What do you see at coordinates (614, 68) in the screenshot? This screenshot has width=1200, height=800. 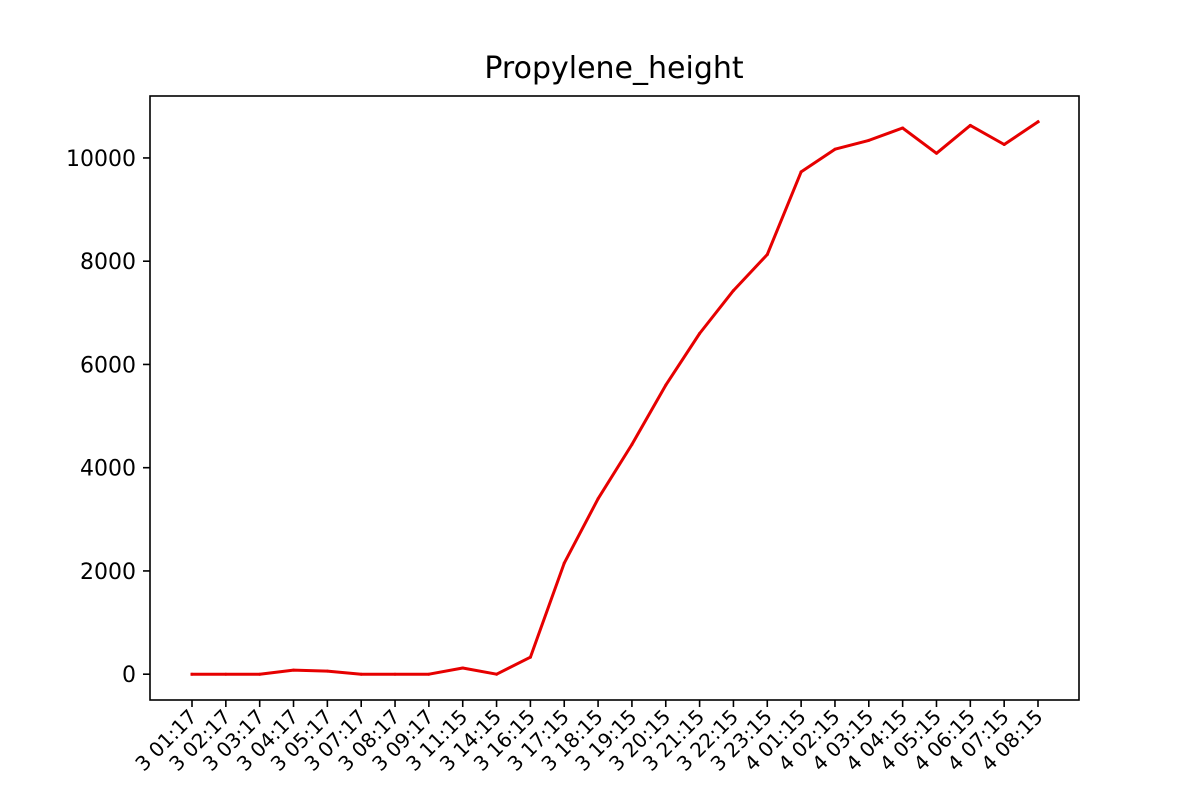 I see `chart-title: Propylene_height` at bounding box center [614, 68].